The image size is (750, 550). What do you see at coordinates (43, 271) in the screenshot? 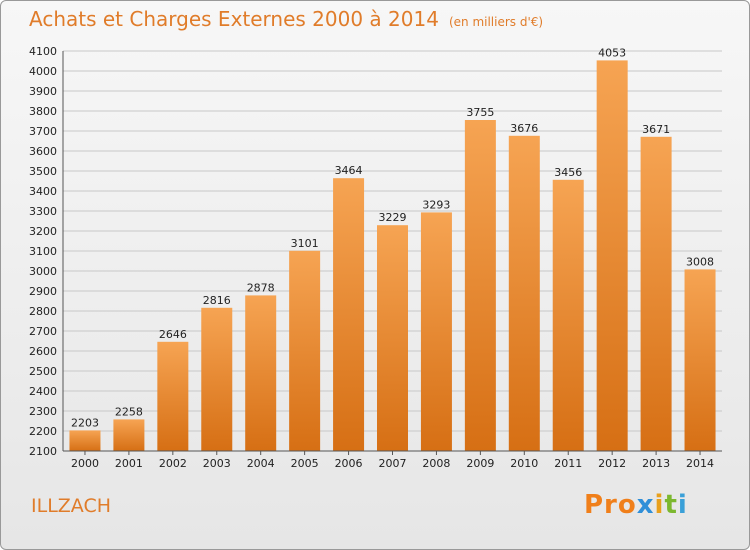
I see `y-tick-label: 3000` at bounding box center [43, 271].